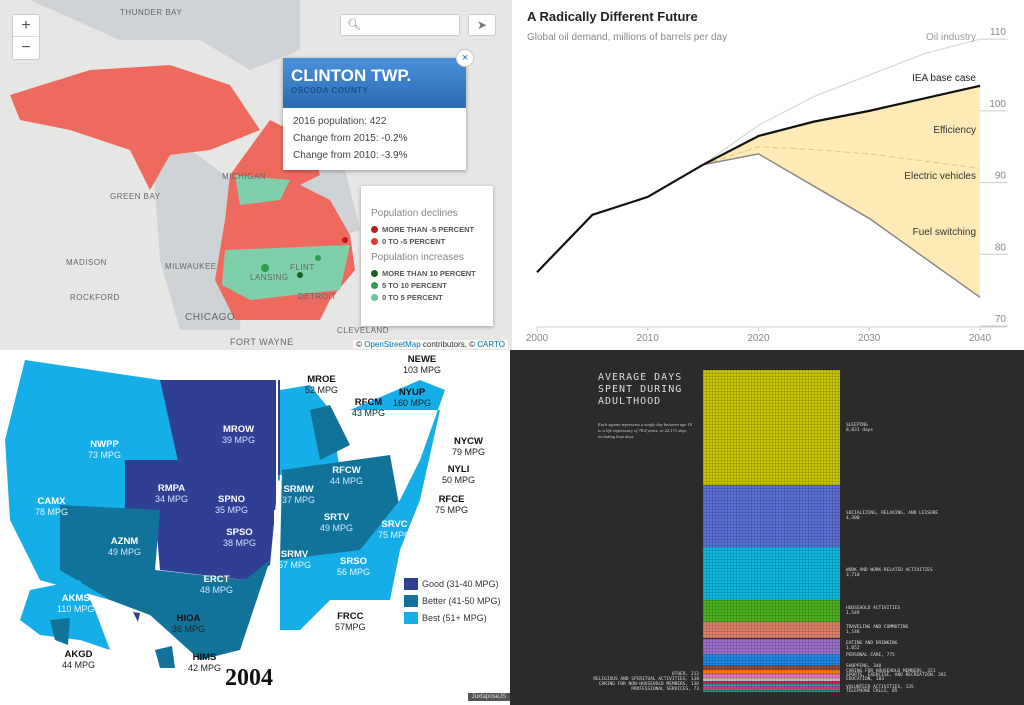 The height and width of the screenshot is (705, 1024). Describe the element at coordinates (997, 104) in the screenshot. I see `y-tick-label: 100` at that location.